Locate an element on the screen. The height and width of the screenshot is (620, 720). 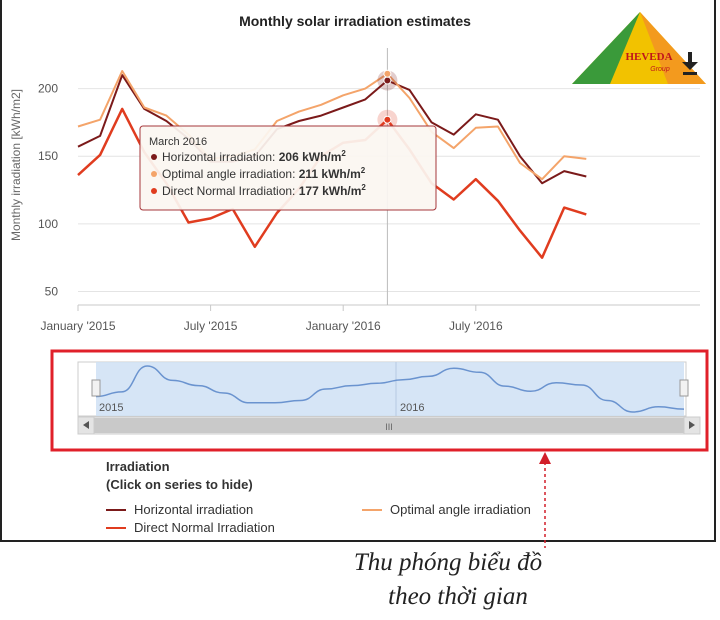
tooltip-row-value-0: 206 kWh/m is located at coordinates (310, 157).